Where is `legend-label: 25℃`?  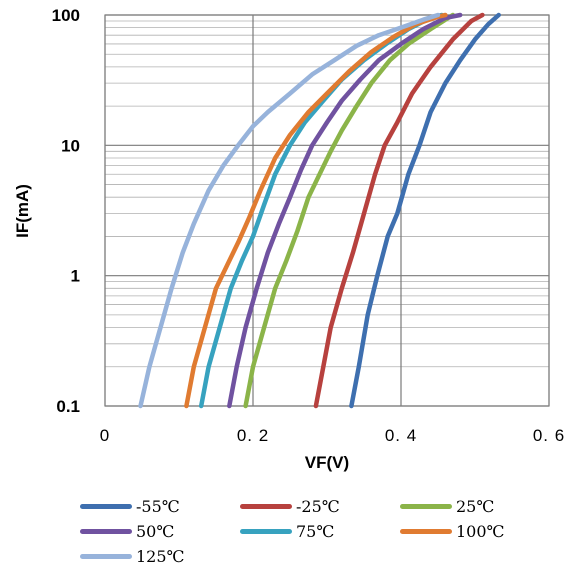
legend-label: 25℃ is located at coordinates (475, 506).